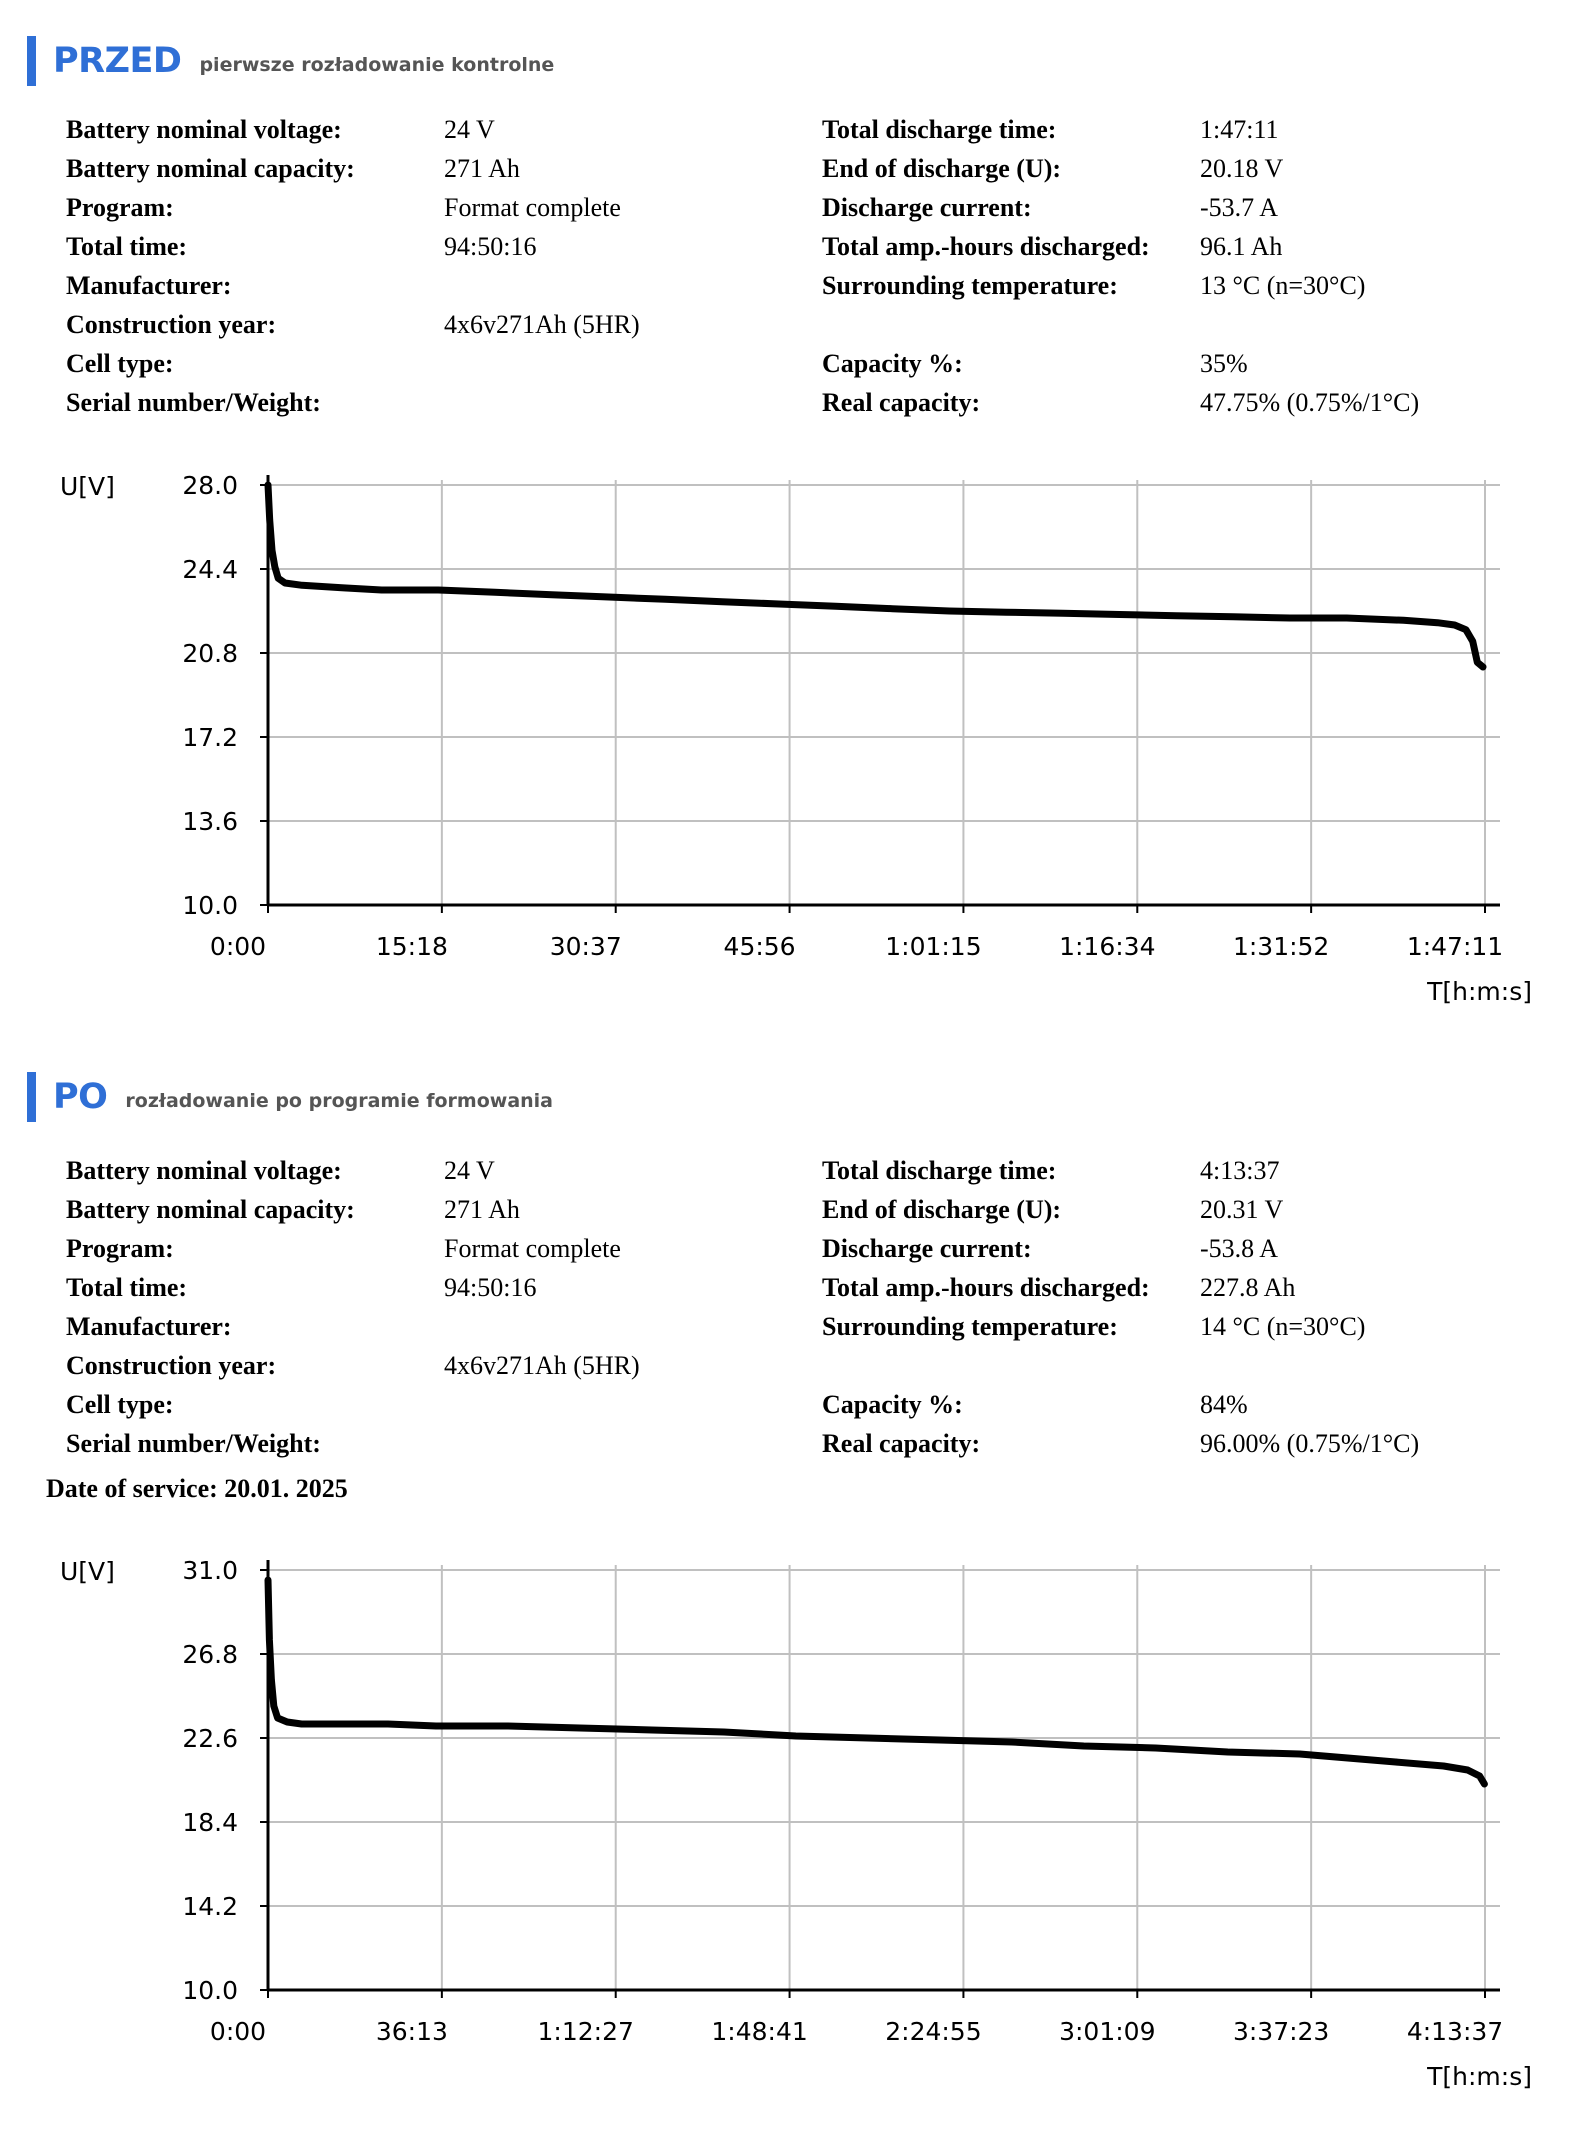 The width and height of the screenshot is (1578, 2147). What do you see at coordinates (490, 246) in the screenshot?
I see `info-value: 94:50:16` at bounding box center [490, 246].